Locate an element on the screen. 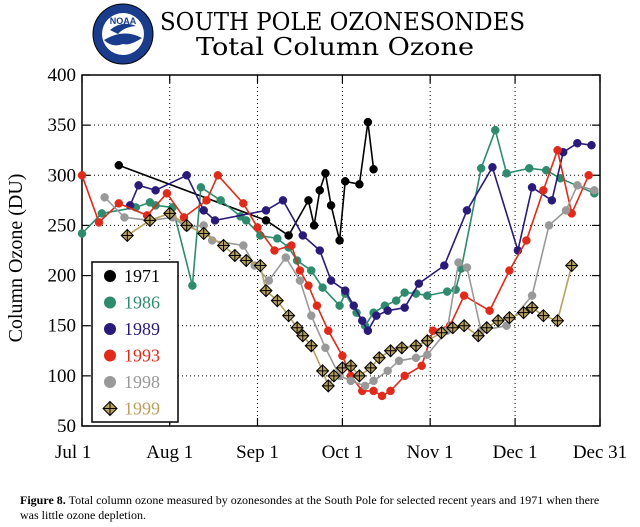  chart-title-line1: SOUTH POLE OZONESONDES is located at coordinates (342, 22).